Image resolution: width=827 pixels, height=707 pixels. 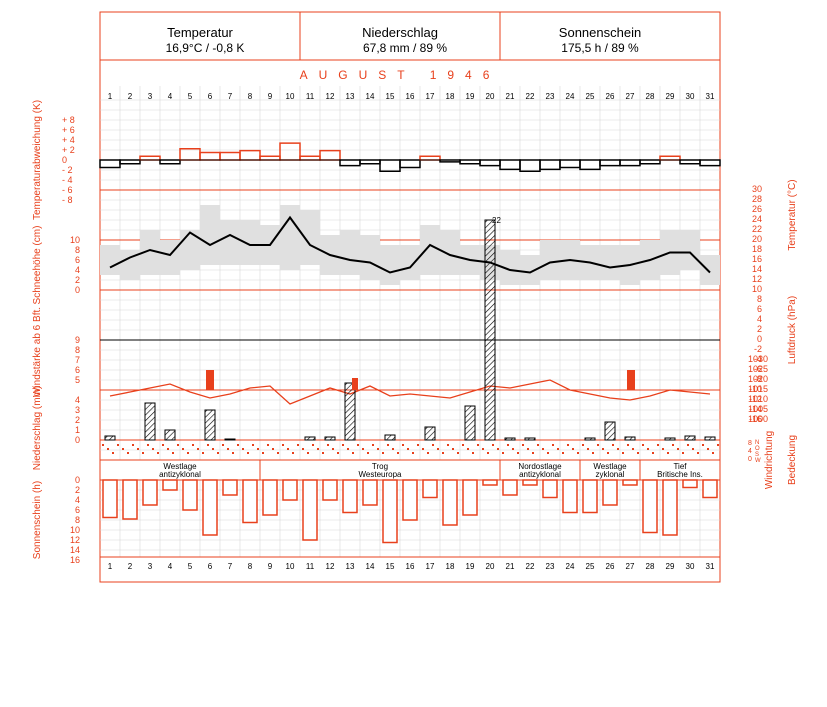 What do you see at coordinates (630, 566) in the screenshot?
I see `day-label: 27` at bounding box center [630, 566].